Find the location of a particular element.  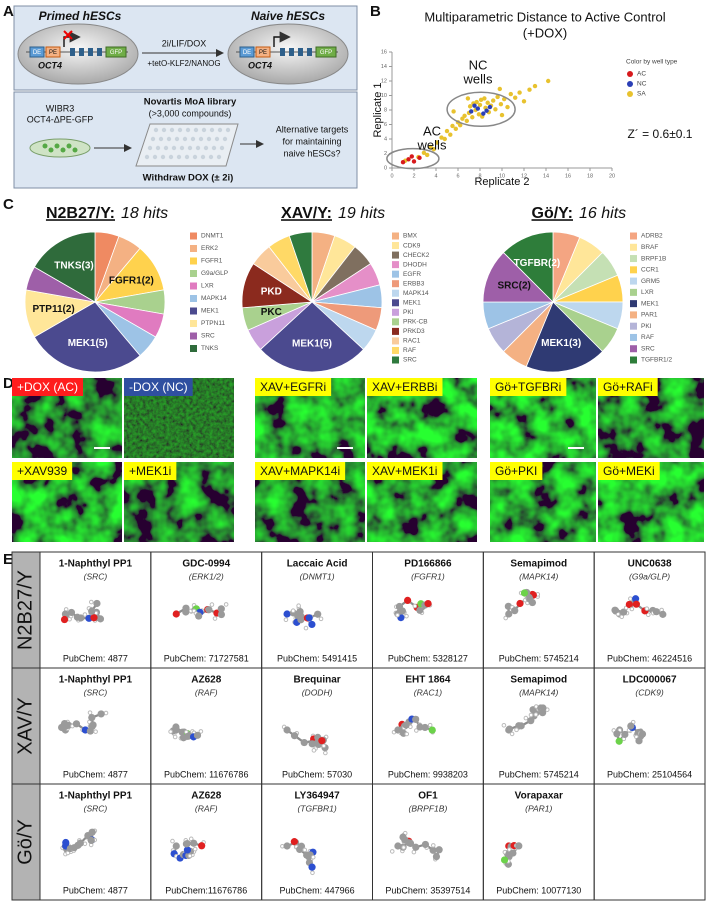

compound-name: PD166866 is located at coordinates (428, 564).